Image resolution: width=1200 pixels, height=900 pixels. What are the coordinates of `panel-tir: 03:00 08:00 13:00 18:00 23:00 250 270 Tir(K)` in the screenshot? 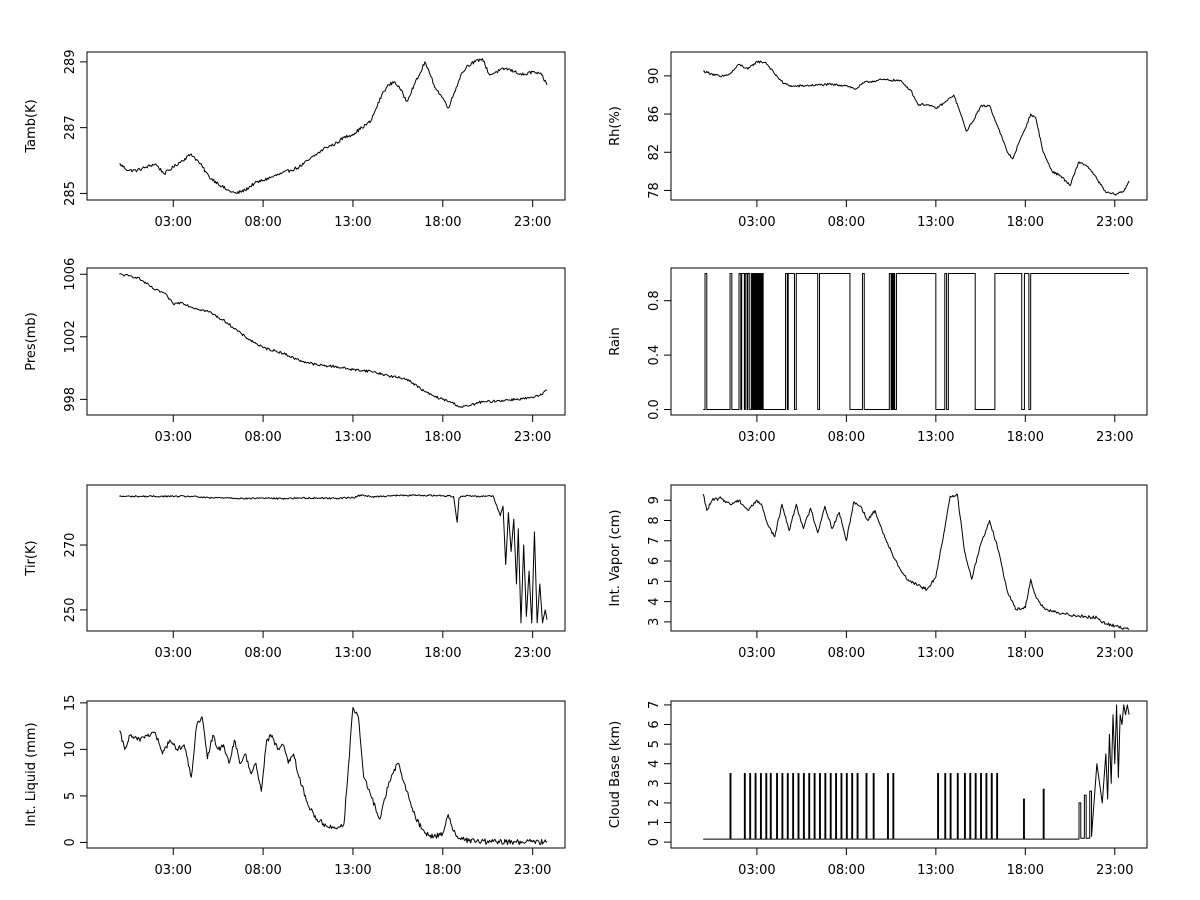 It's located at (295, 572).